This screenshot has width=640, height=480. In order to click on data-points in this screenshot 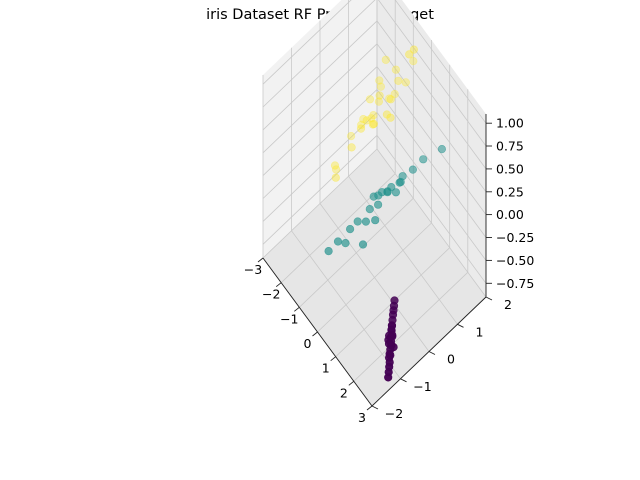, I will do `click(385, 213)`.